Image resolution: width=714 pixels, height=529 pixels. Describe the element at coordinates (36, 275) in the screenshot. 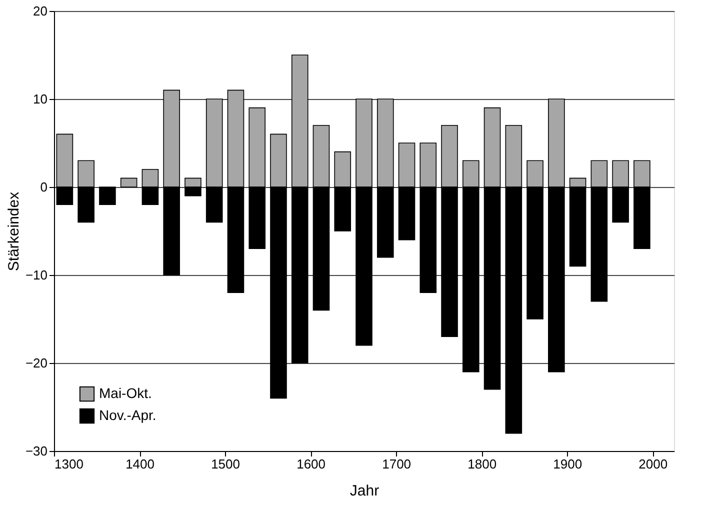

I see `y-tick-label: −10` at that location.